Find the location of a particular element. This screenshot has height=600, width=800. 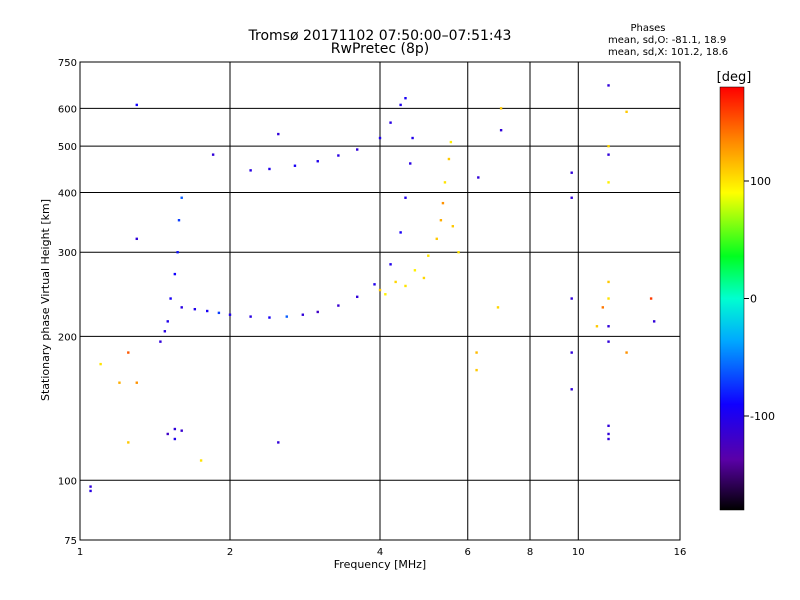

colorbar-label: [deg] is located at coordinates (734, 77).